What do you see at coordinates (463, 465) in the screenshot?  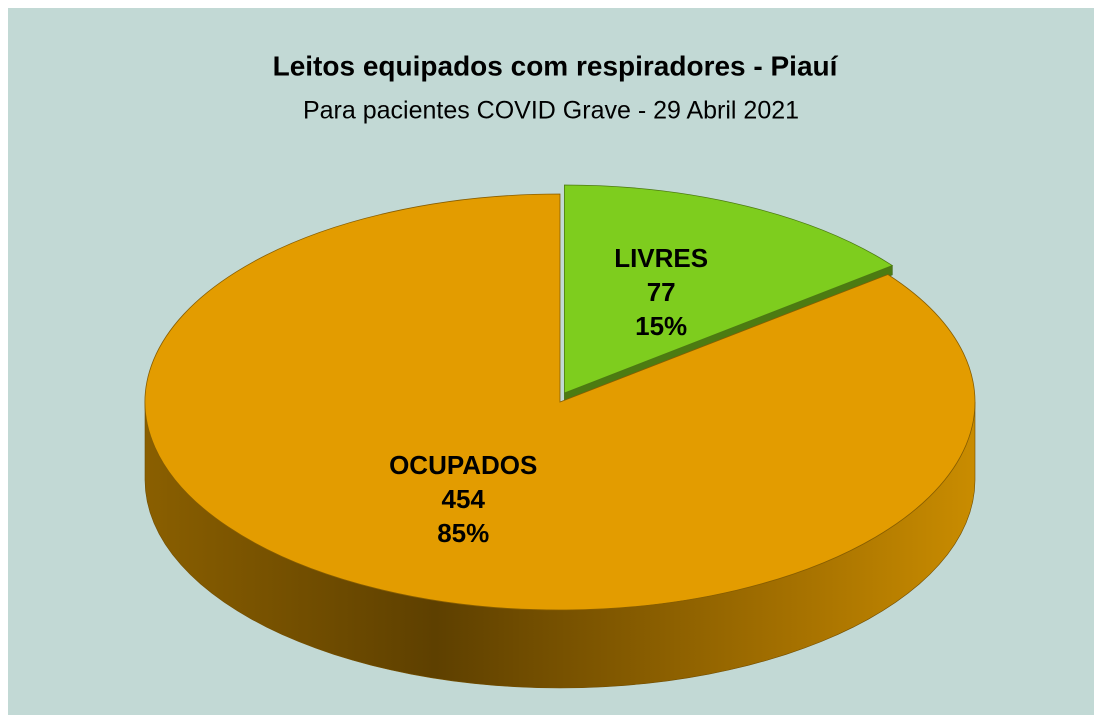 I see `slice-label-name: OCUPADOS` at bounding box center [463, 465].